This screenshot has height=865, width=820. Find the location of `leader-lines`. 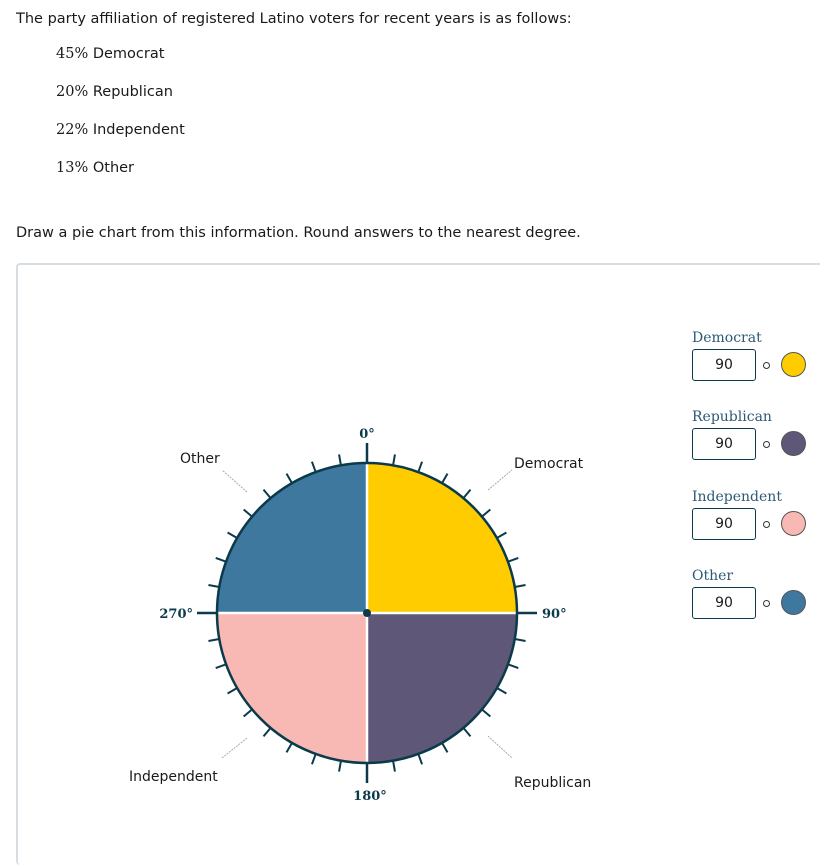

leader-lines is located at coordinates (367, 614).